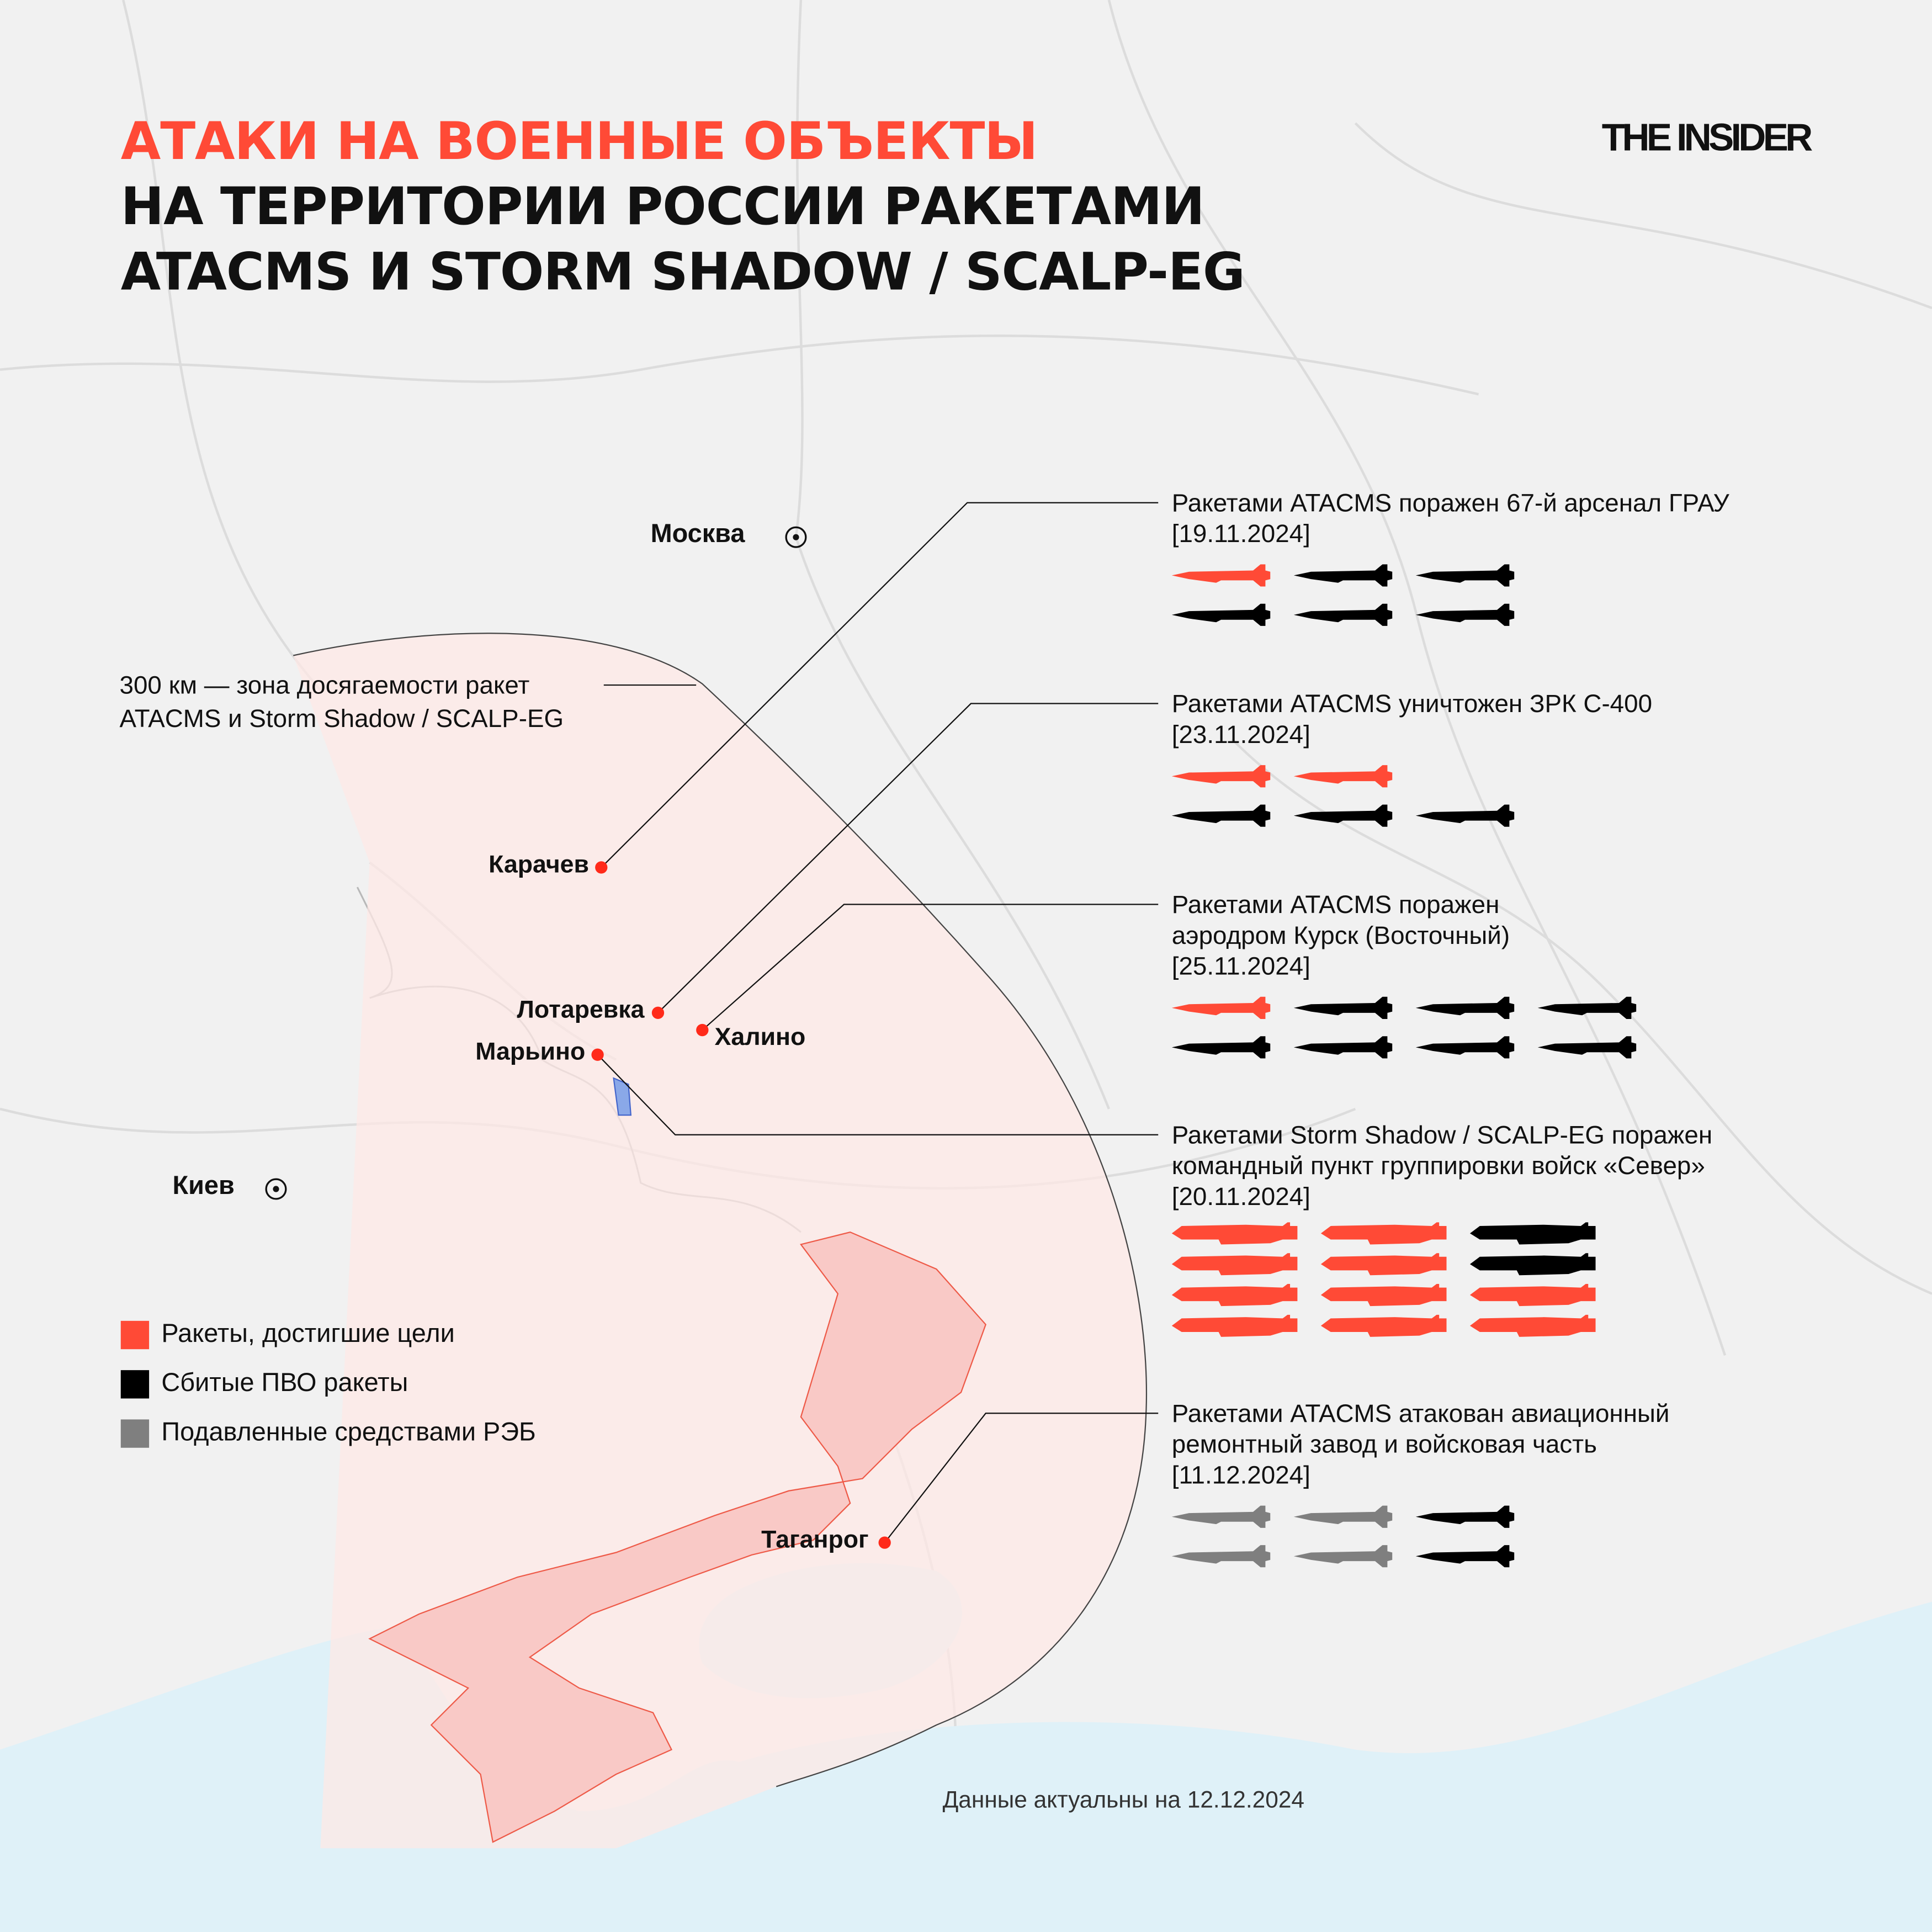 The width and height of the screenshot is (1932, 1932). Describe the element at coordinates (1123, 1800) in the screenshot. I see `data-date-footer: Данные актуальны на 12.12.2024` at that location.